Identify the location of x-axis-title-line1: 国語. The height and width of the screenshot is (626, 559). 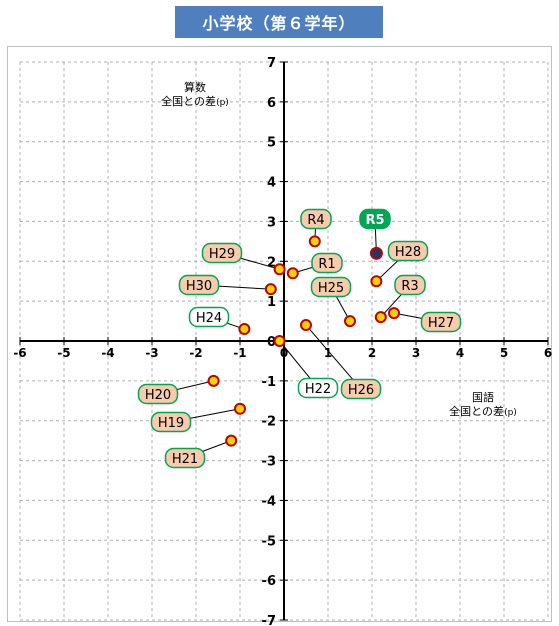
(483, 397).